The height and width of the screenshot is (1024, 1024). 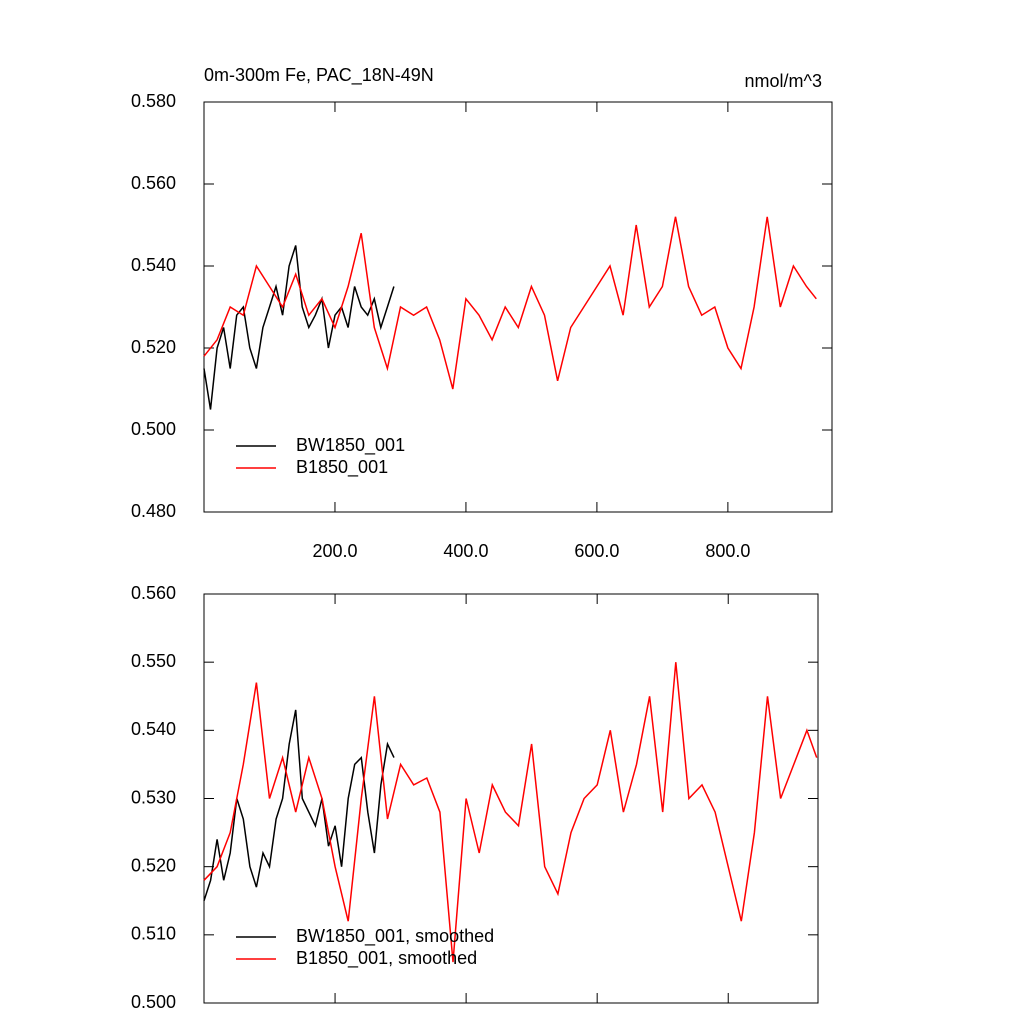 What do you see at coordinates (153, 797) in the screenshot?
I see `y-tick-label: 0.530` at bounding box center [153, 797].